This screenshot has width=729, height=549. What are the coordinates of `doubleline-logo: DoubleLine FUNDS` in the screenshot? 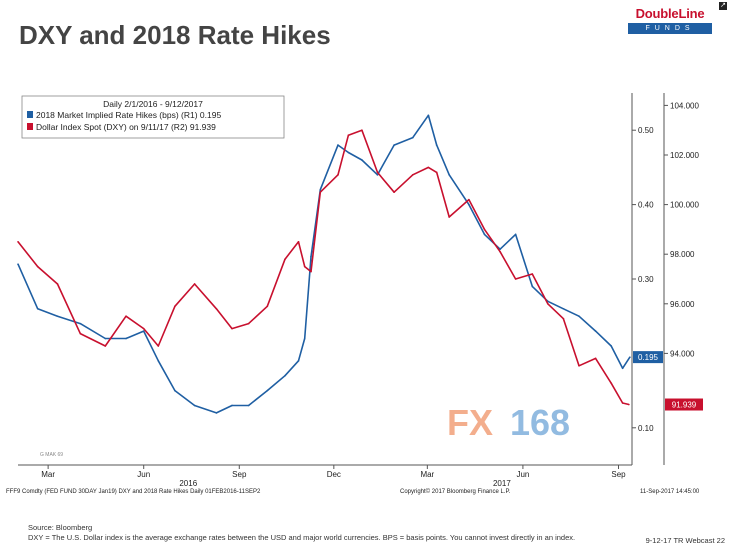 It's located at (670, 23).